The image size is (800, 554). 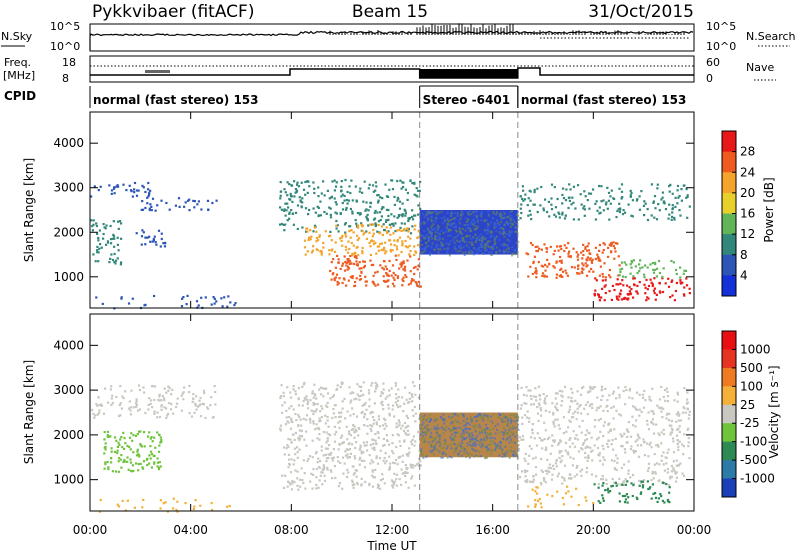 I want to click on freq-stereo-block, so click(x=468, y=73).